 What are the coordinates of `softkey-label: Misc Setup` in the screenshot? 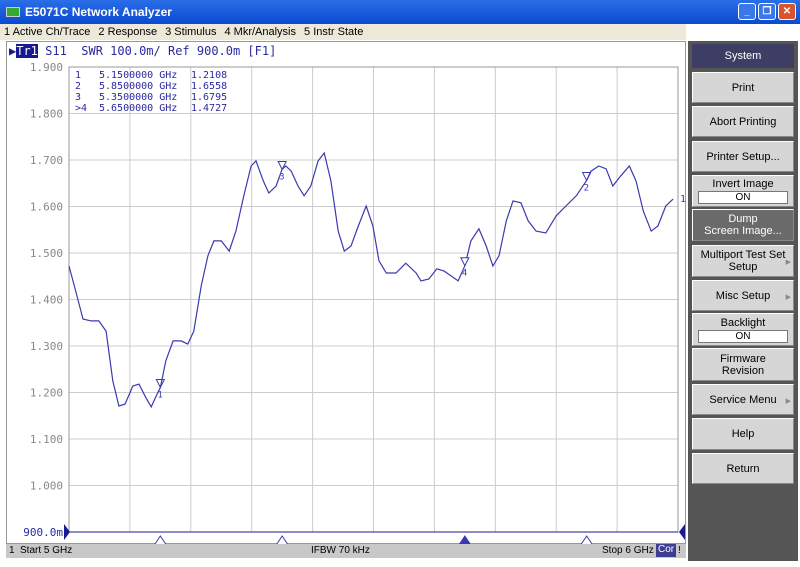 It's located at (743, 295).